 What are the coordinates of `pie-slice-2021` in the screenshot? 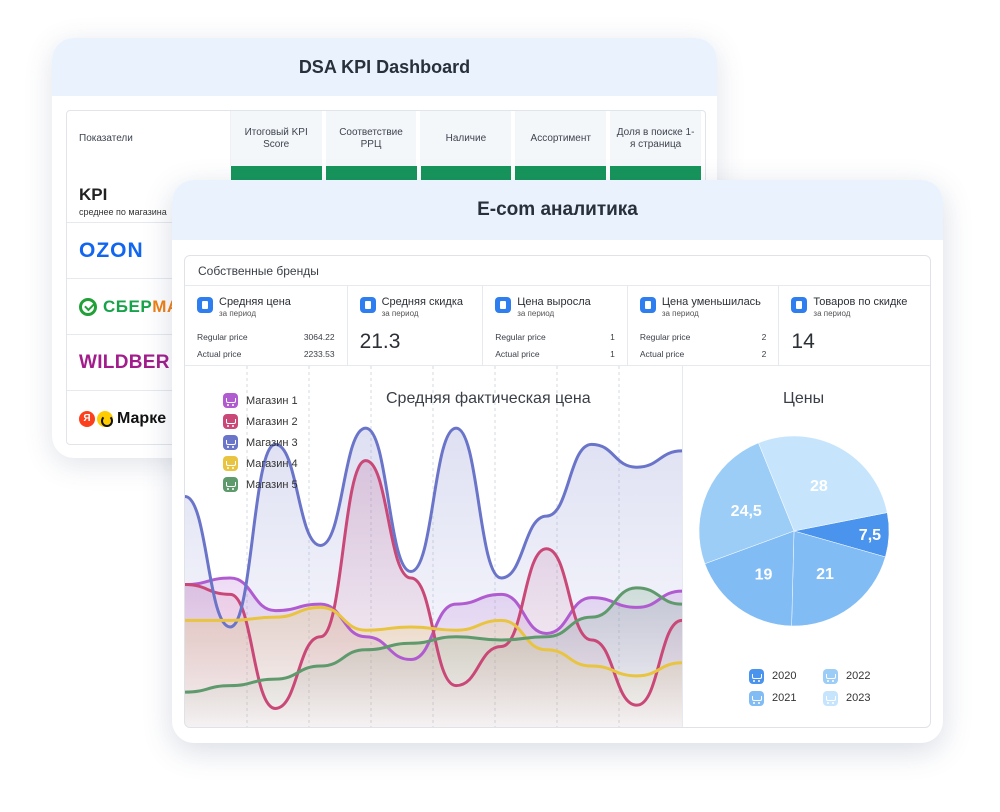 It's located at (749, 578).